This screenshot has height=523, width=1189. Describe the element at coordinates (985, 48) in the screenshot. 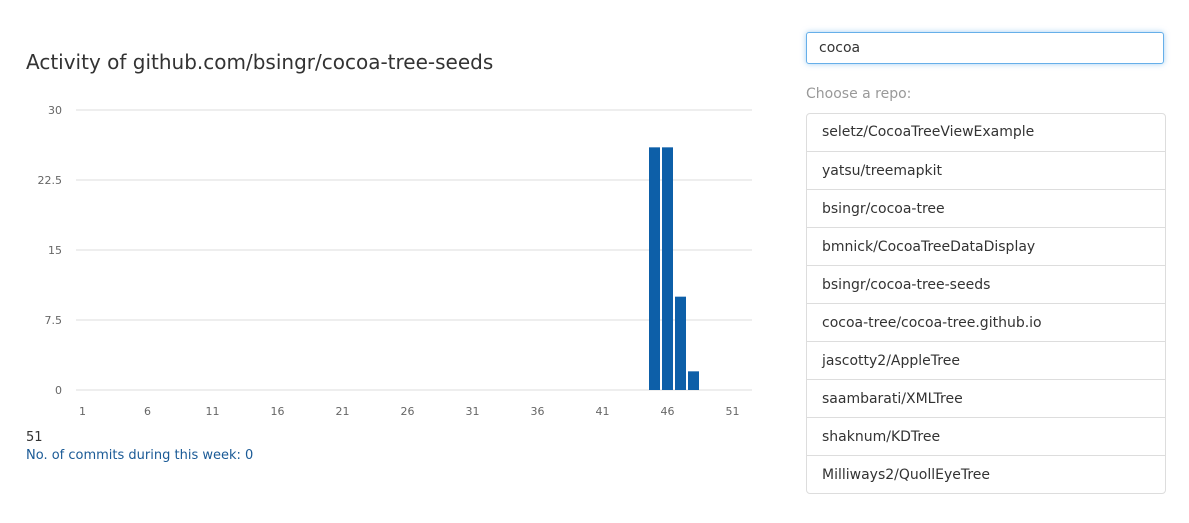

I see `repo-search-input` at that location.